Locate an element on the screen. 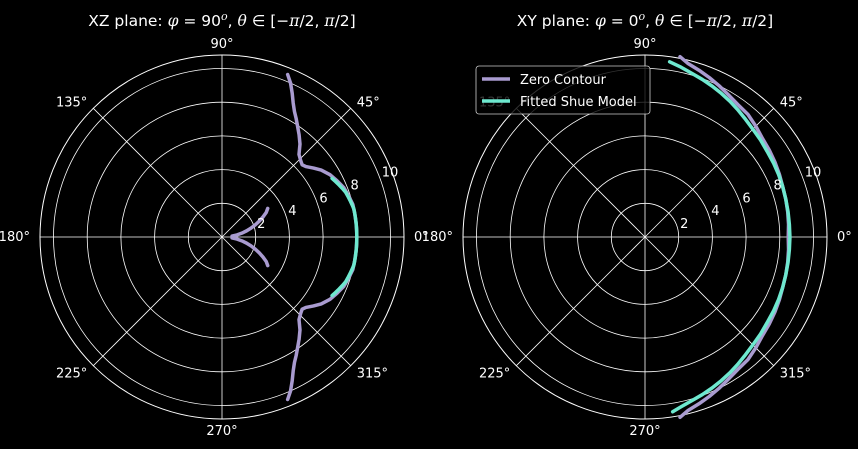 Image resolution: width=858 pixels, height=449 pixels. legend: Zero Contour Fitted Shue Model is located at coordinates (563, 90).